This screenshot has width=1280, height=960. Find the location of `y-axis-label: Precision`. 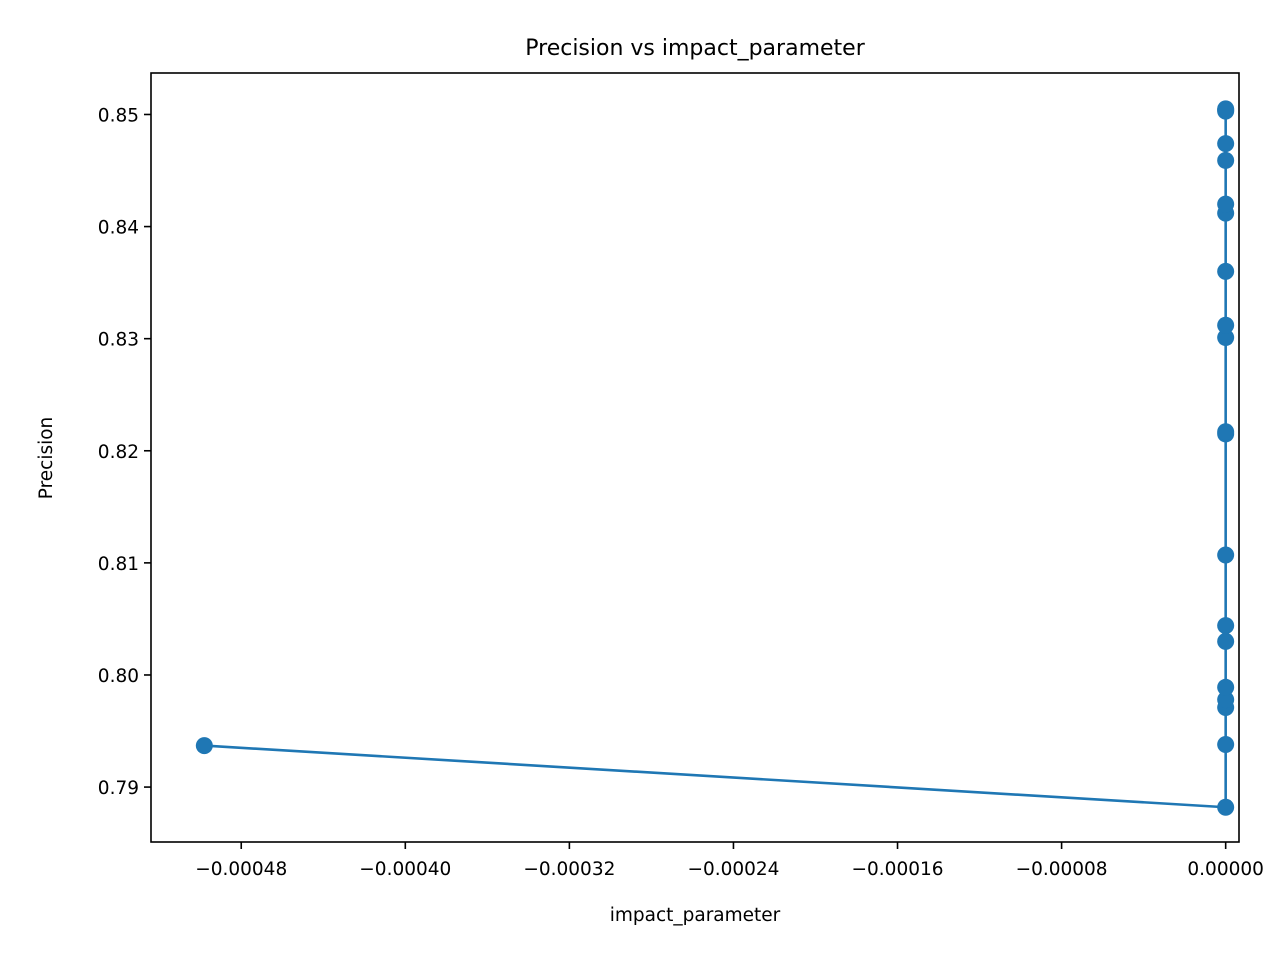

y-axis-label: Precision is located at coordinates (46, 458).